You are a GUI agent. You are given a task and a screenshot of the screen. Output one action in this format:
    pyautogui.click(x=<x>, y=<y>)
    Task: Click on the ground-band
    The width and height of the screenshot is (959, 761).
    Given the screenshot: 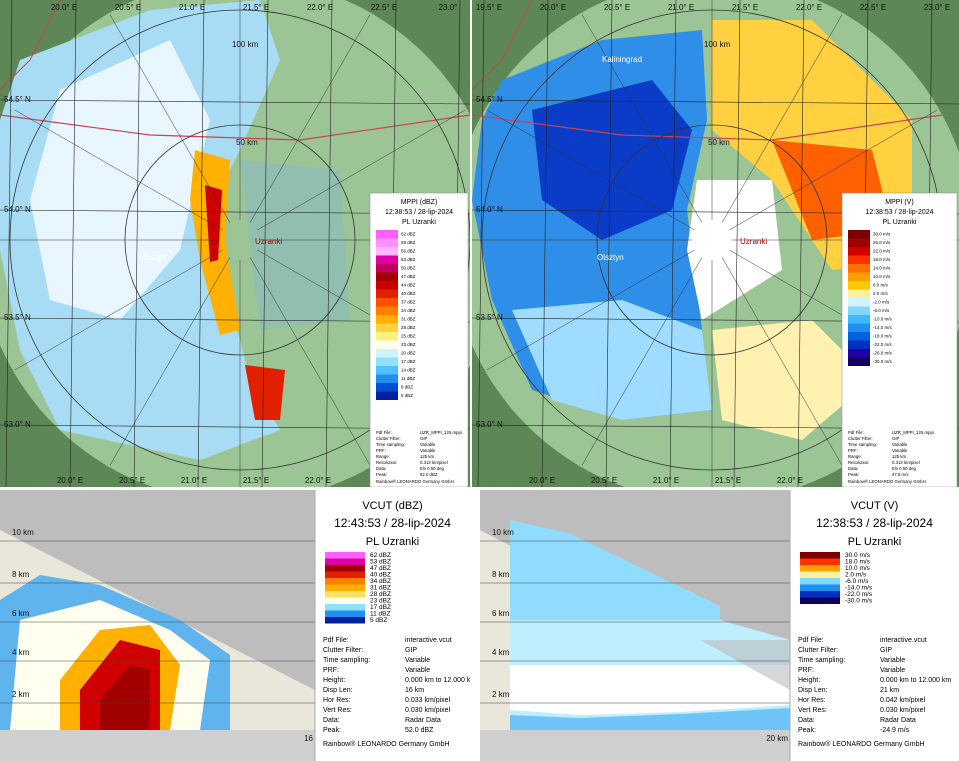 What is the action you would take?
    pyautogui.click(x=635, y=745)
    